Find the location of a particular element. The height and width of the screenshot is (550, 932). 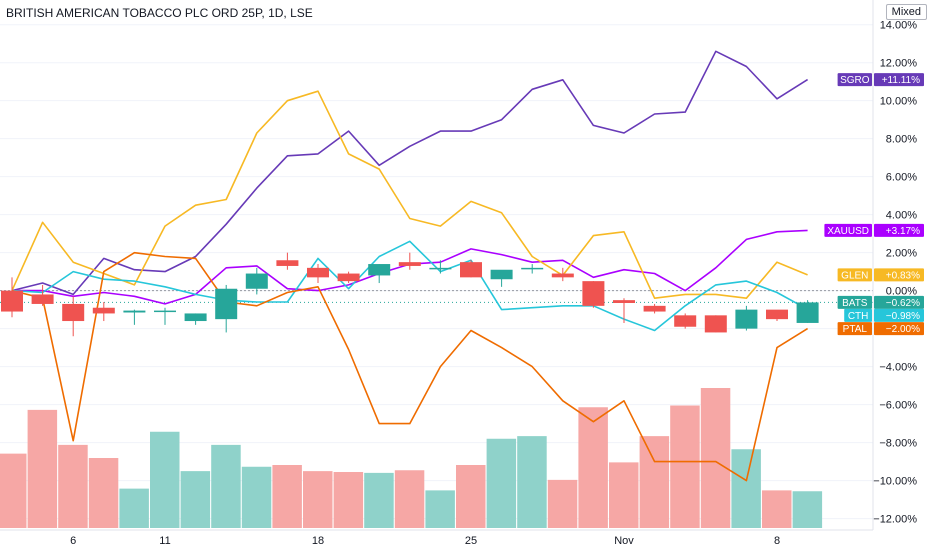

x-tick-label: 11 is located at coordinates (164, 541).